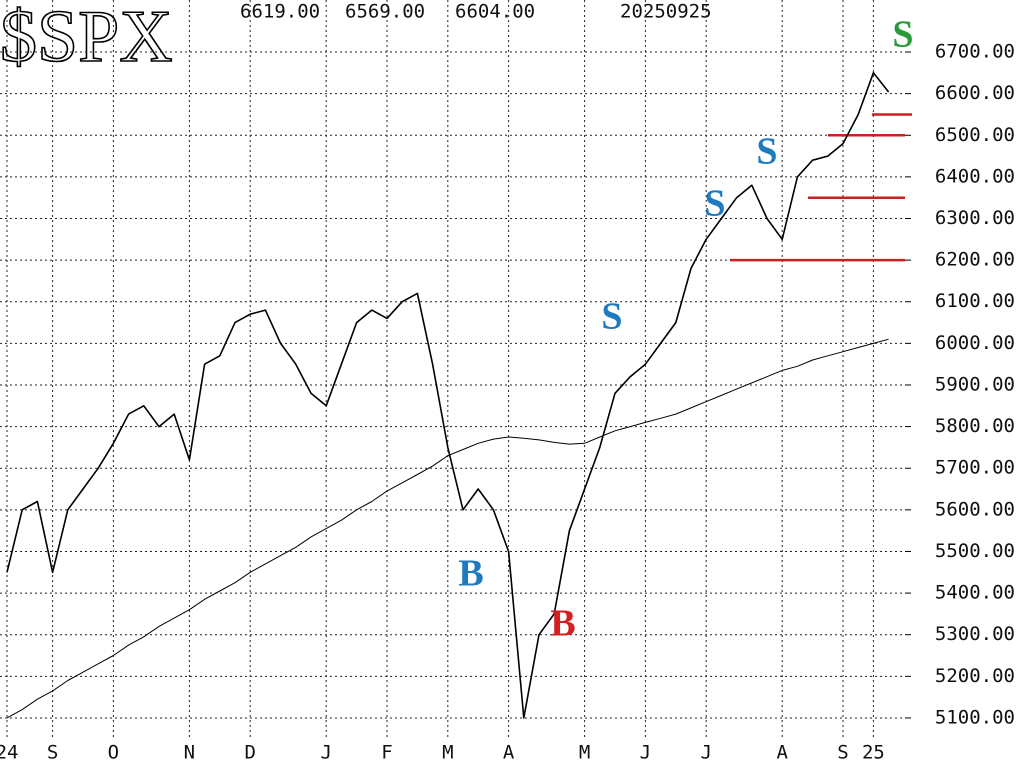 Image resolution: width=1017 pixels, height=766 pixels. What do you see at coordinates (975, 717) in the screenshot?
I see `y-tick-label: 5100.00` at bounding box center [975, 717].